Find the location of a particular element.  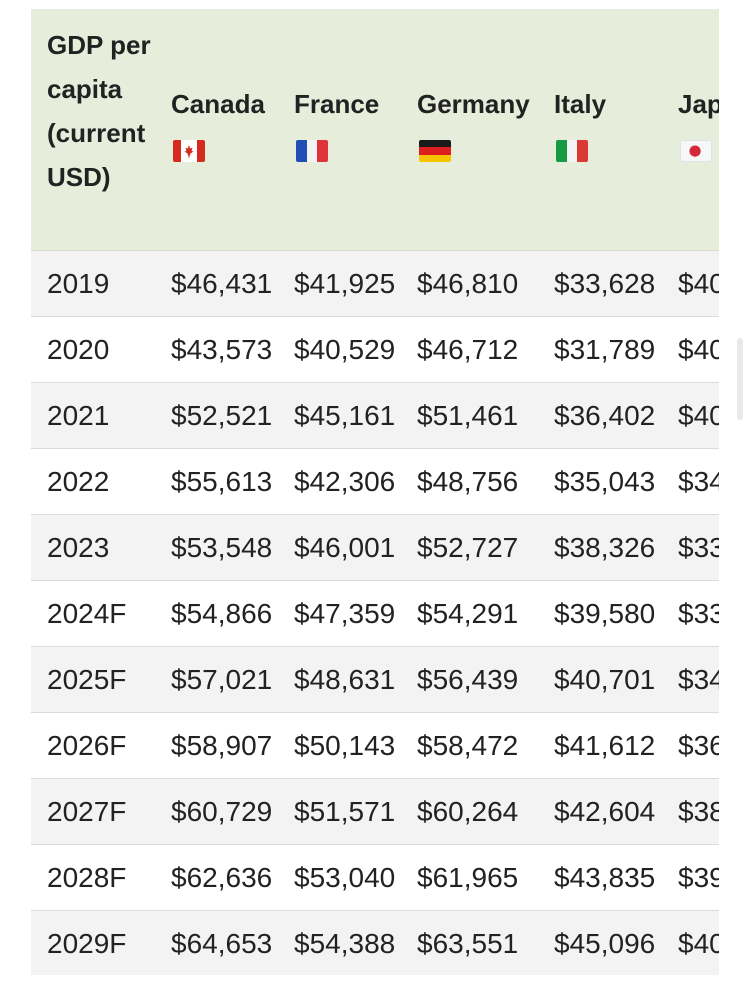

italy-value: $35,043 is located at coordinates (605, 481).